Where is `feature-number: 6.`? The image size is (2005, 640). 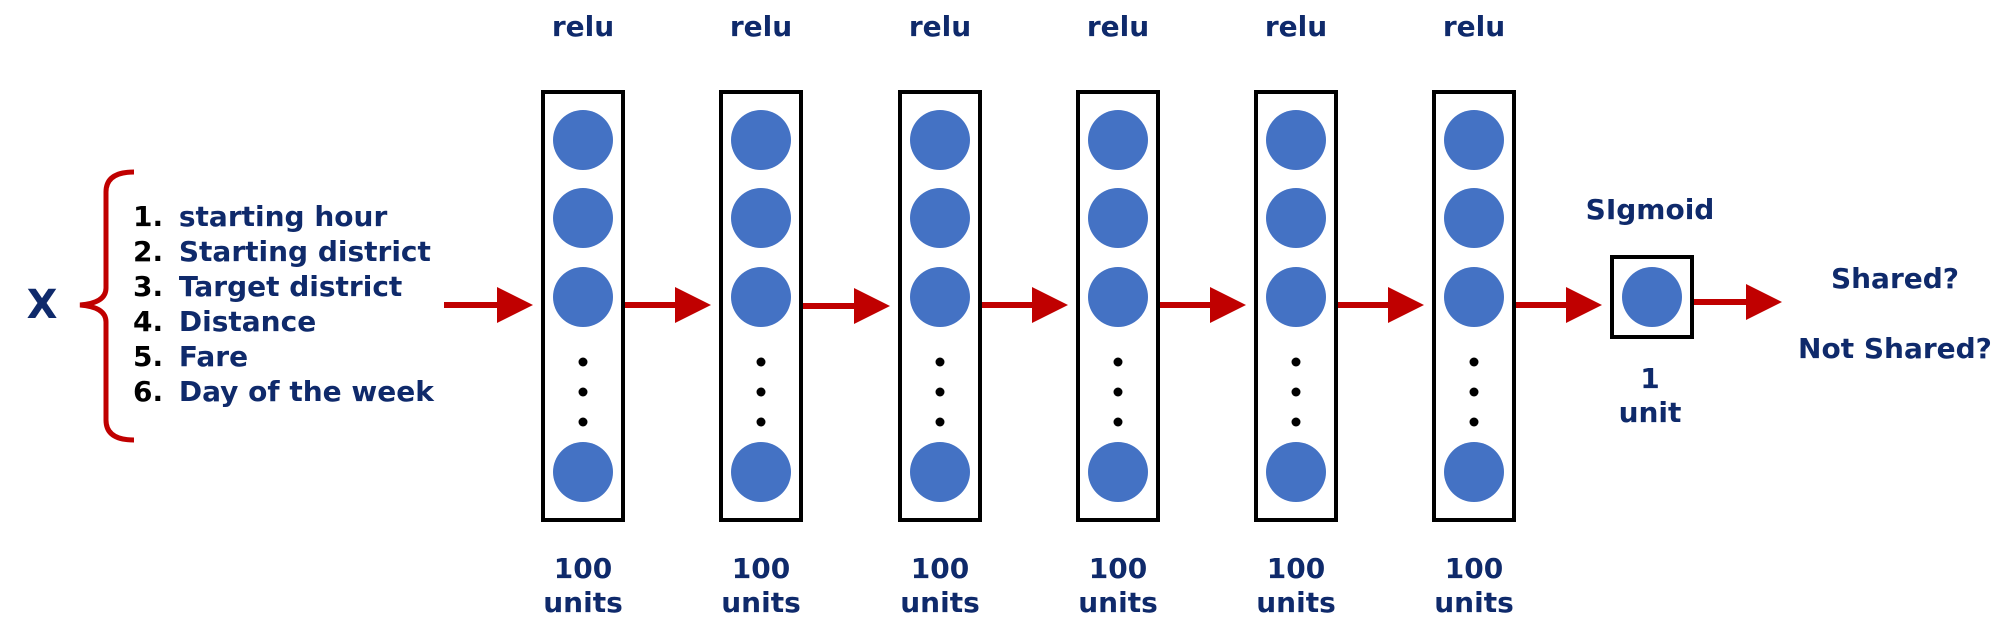 feature-number: 6. is located at coordinates (148, 391).